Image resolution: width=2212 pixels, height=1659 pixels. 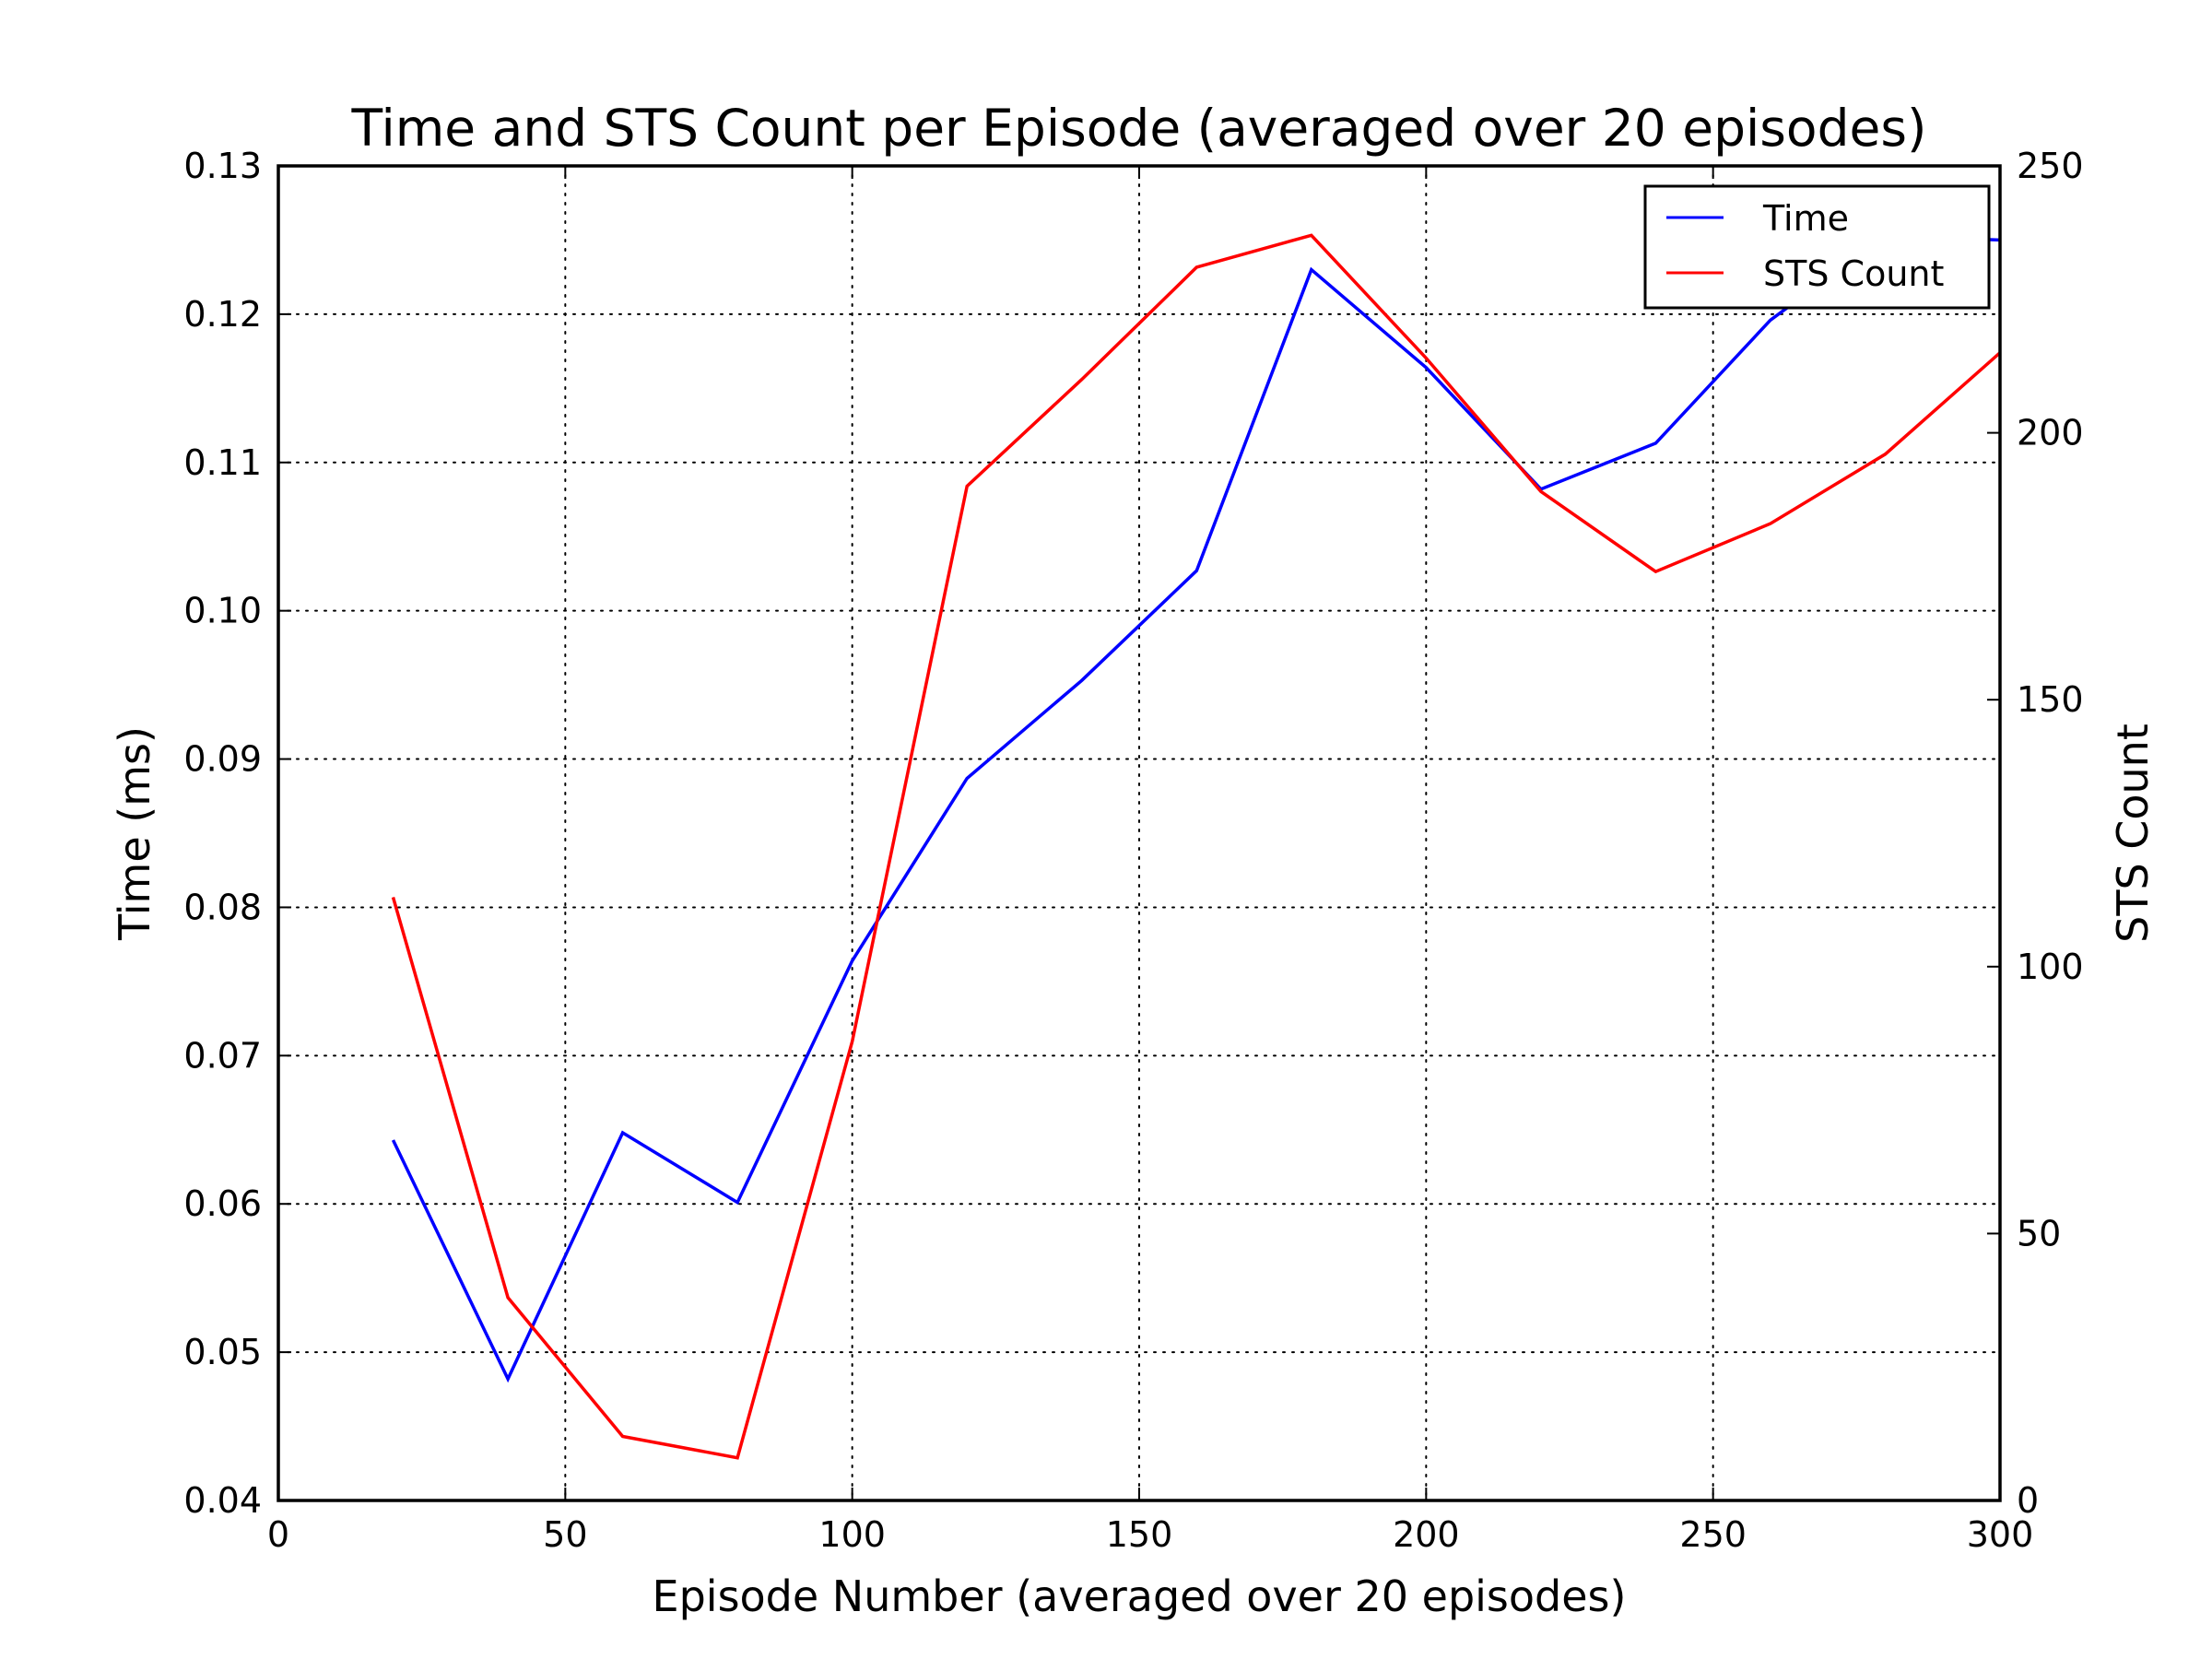 I want to click on y-tick-label-left: 0.06, so click(x=222, y=1203).